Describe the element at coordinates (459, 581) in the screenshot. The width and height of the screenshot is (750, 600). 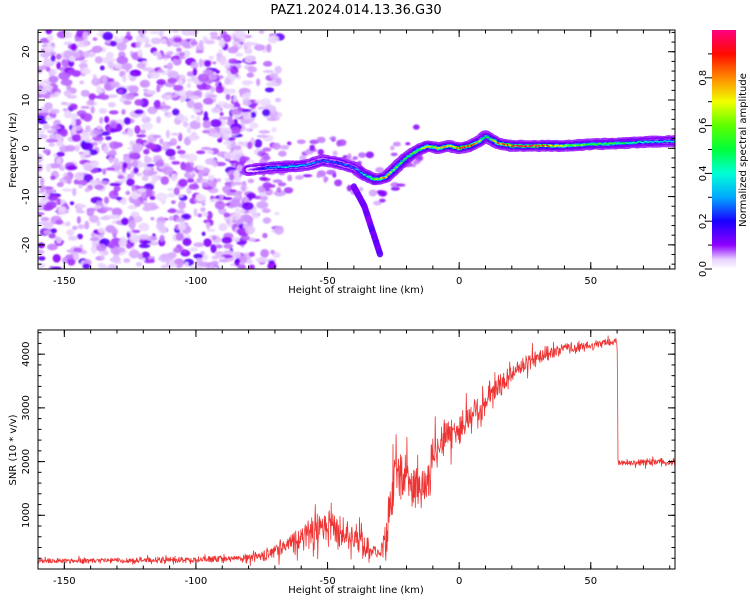
I see `x-tick-label: 0` at that location.